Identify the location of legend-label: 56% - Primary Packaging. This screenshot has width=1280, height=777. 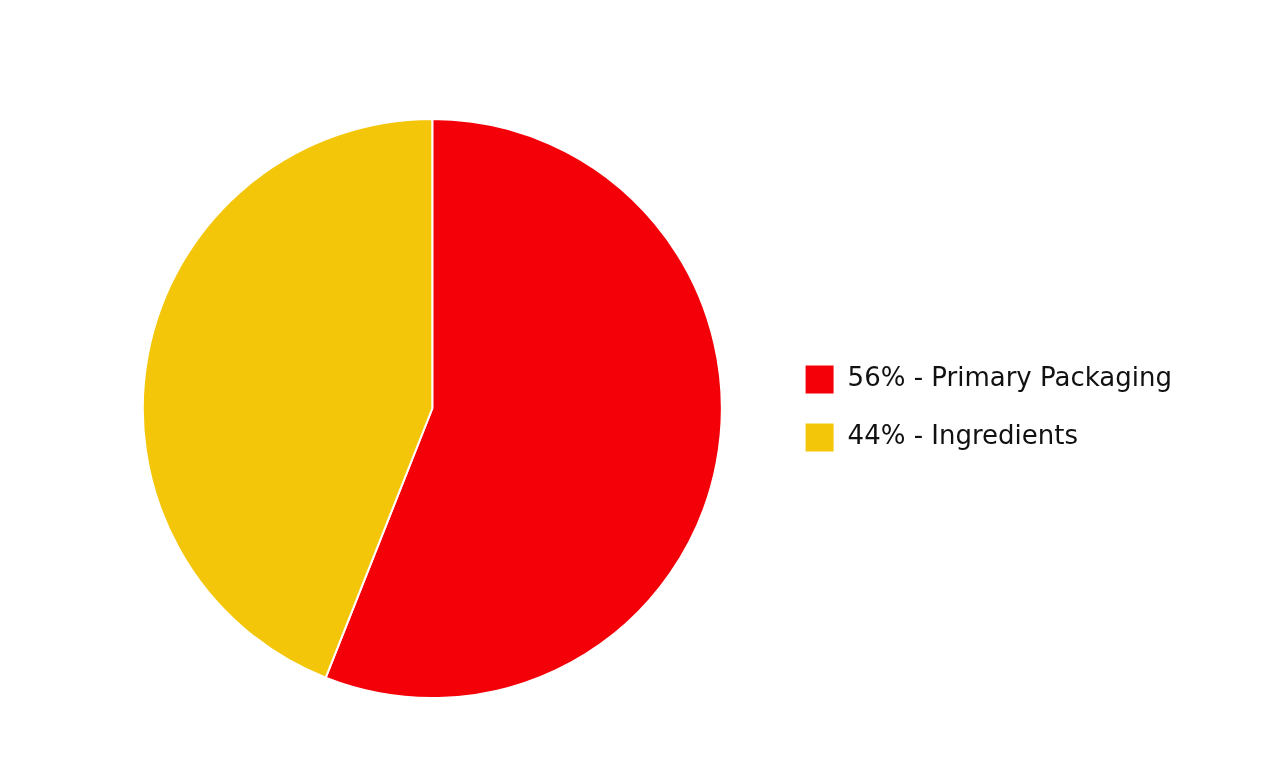
(1010, 377).